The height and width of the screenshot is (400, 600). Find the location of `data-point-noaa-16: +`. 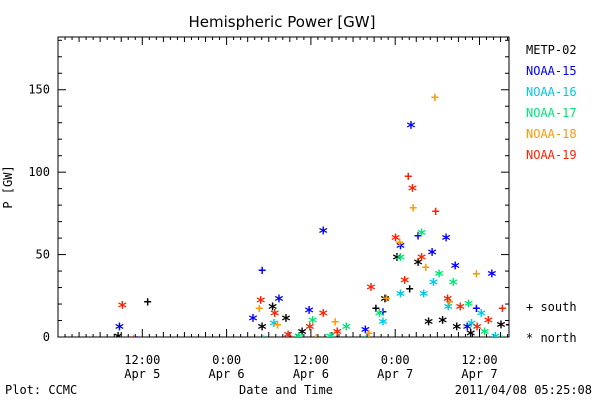

data-point-noaa-16: + is located at coordinates (341, 360).